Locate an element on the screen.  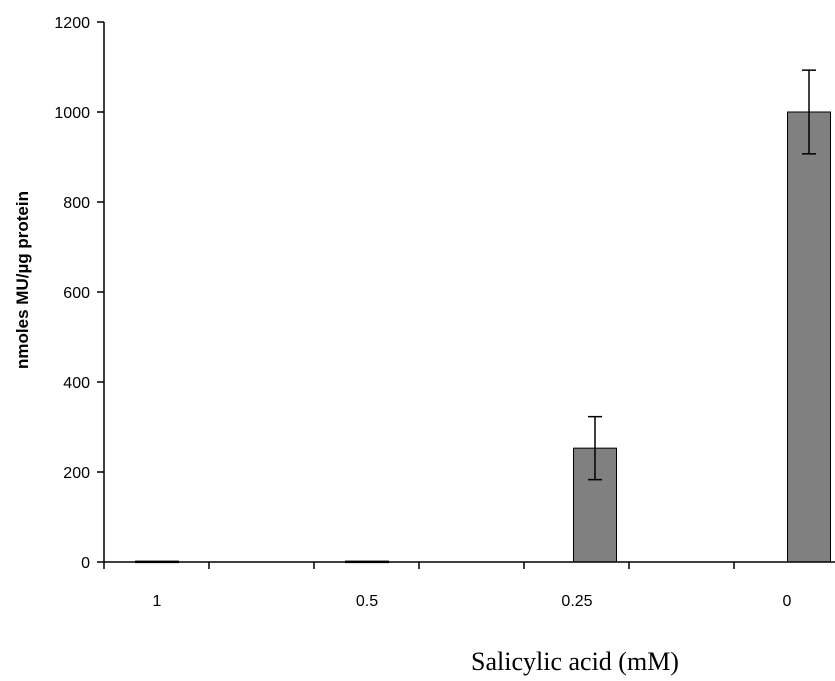
y-tick-label: 1000 is located at coordinates (72, 113).